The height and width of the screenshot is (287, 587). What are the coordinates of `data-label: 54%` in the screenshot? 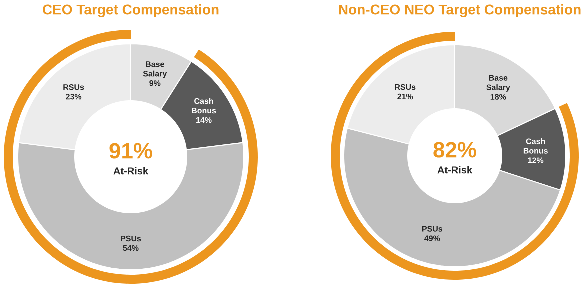 It's located at (131, 248).